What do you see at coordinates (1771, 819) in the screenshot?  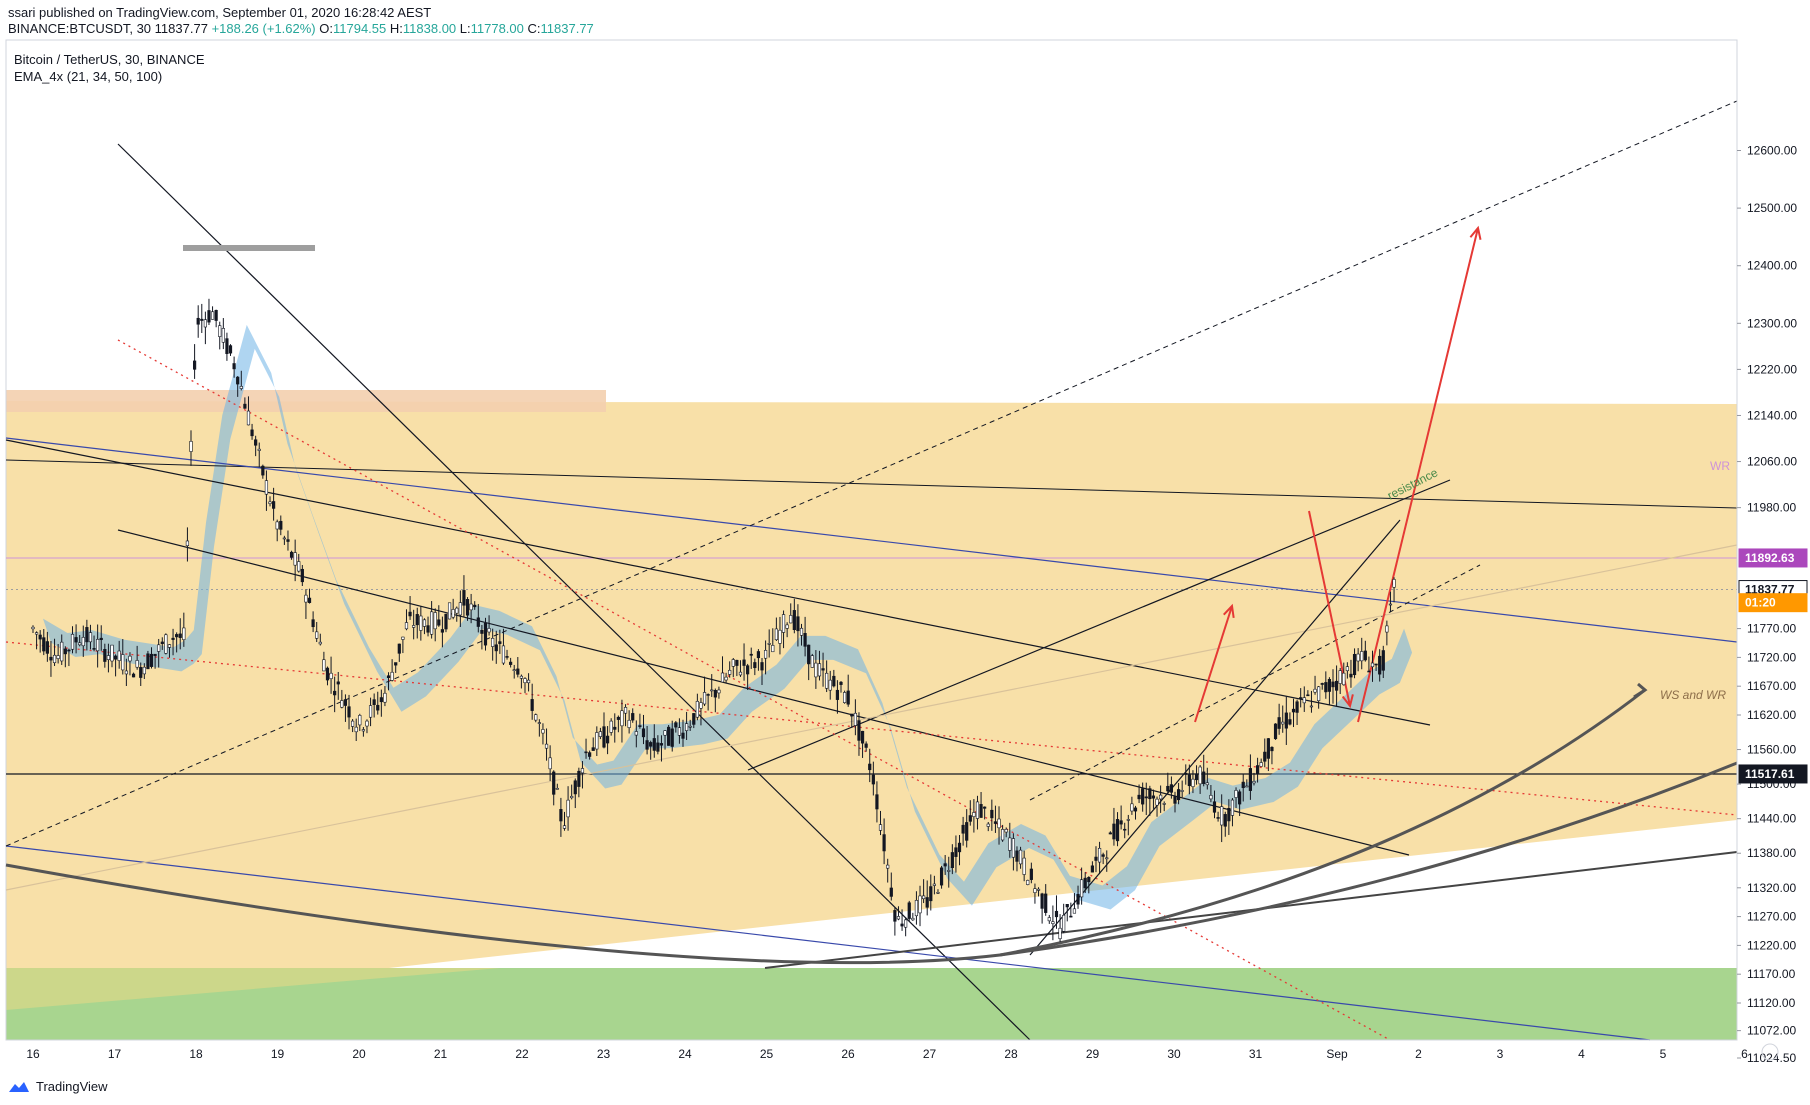 I see `y-tick-label: 11440.00` at bounding box center [1771, 819].